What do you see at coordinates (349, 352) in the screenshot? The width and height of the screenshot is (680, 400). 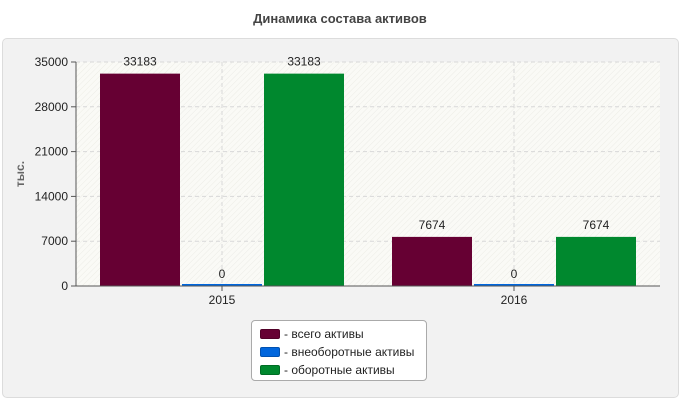 I see `legend-label-noncurrent-assets: - внеоборотные активы` at bounding box center [349, 352].